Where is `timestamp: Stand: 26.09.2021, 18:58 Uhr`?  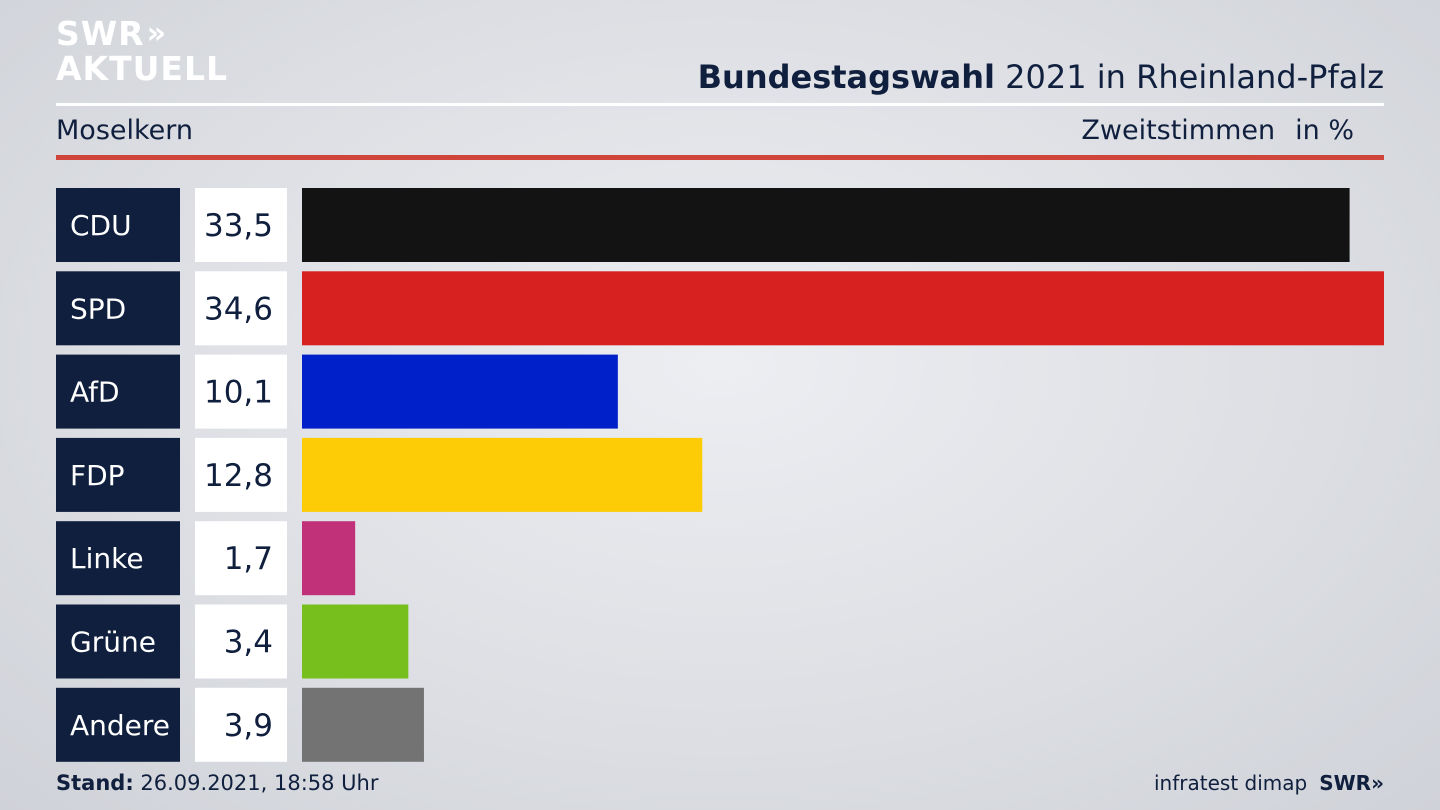 timestamp: Stand: 26.09.2021, 18:58 Uhr is located at coordinates (217, 783).